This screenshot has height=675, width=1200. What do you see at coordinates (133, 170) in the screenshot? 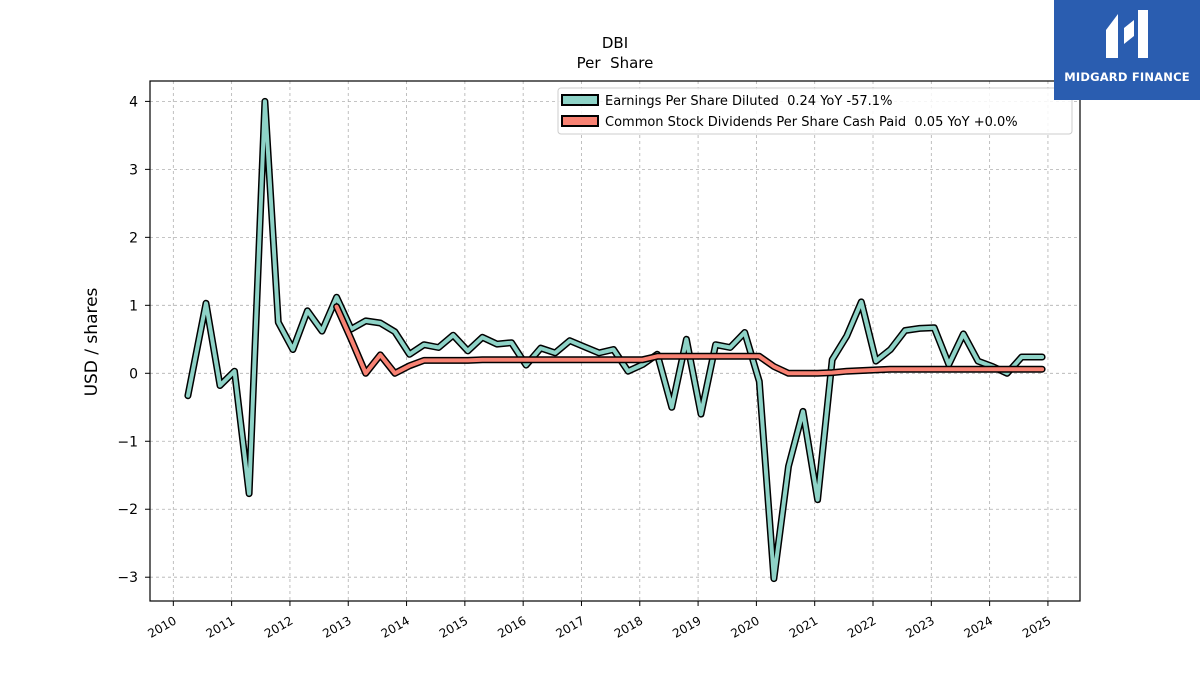
I see `y-tick-label: 3` at bounding box center [133, 170].